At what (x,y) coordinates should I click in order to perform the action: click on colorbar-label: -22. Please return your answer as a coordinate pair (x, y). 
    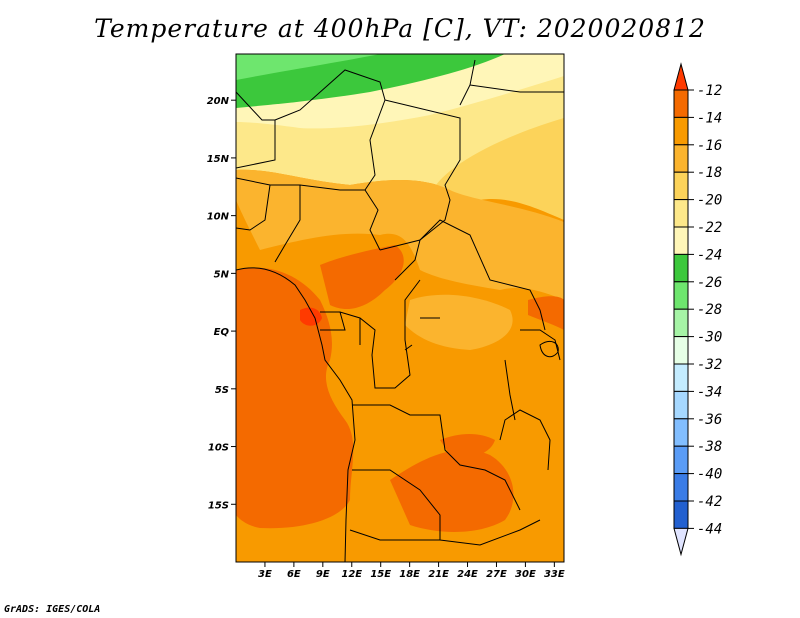
    Looking at the image, I should click on (709, 228).